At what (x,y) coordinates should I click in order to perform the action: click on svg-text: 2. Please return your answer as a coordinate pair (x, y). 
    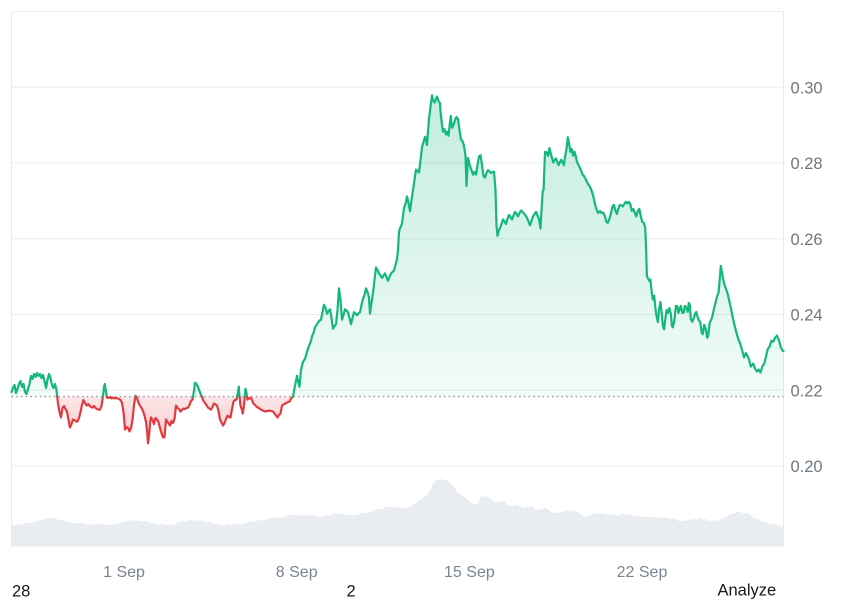
    Looking at the image, I should click on (351, 592).